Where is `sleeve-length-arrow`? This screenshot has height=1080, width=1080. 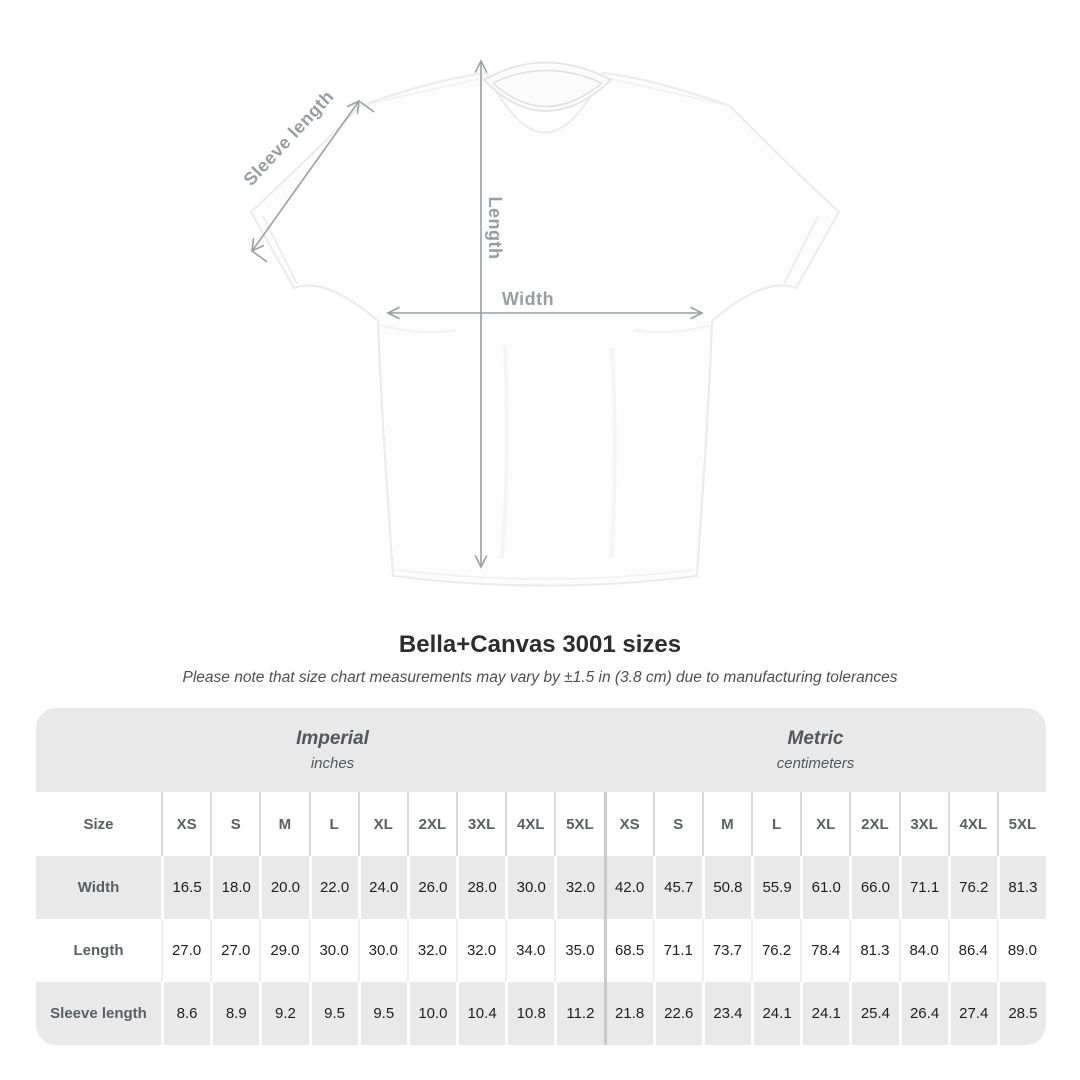
sleeve-length-arrow is located at coordinates (313, 181).